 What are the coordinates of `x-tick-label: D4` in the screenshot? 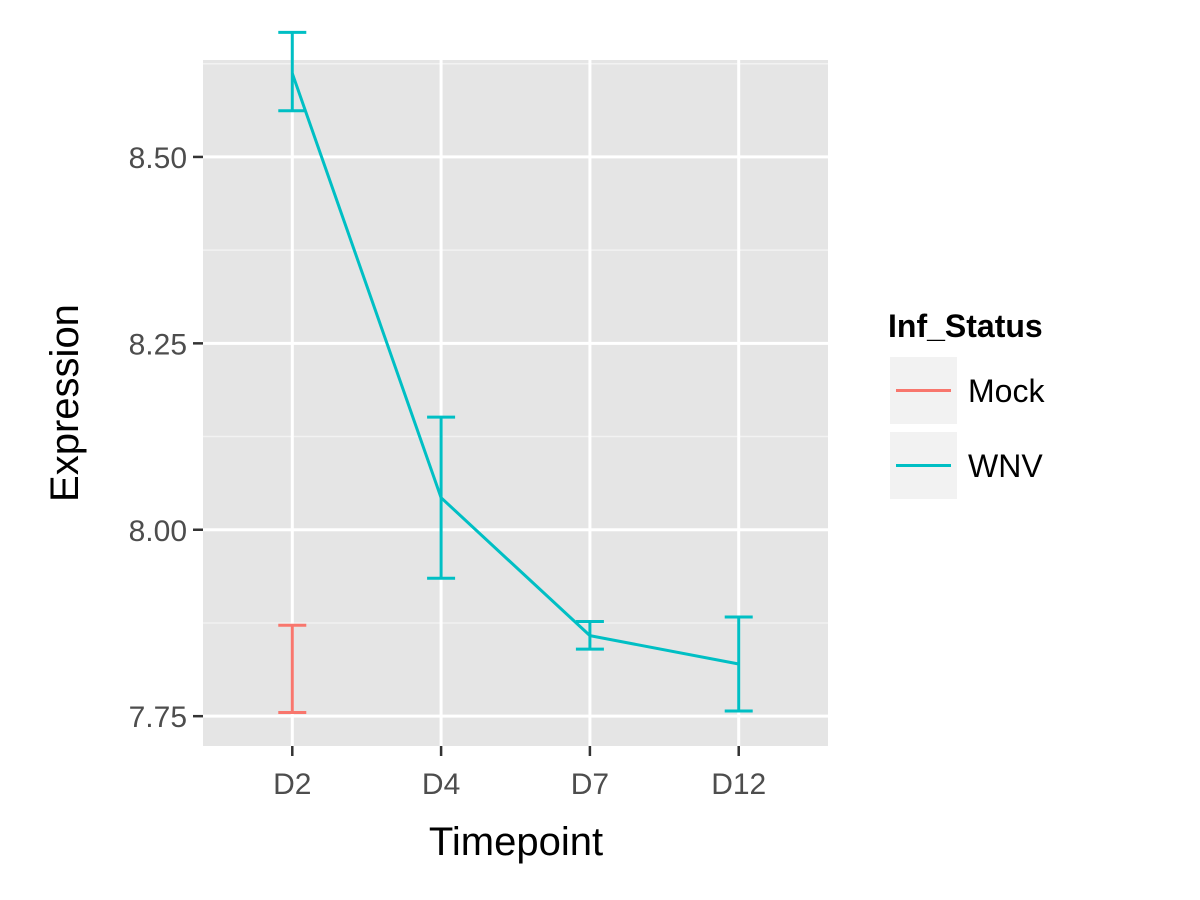 It's located at (441, 784).